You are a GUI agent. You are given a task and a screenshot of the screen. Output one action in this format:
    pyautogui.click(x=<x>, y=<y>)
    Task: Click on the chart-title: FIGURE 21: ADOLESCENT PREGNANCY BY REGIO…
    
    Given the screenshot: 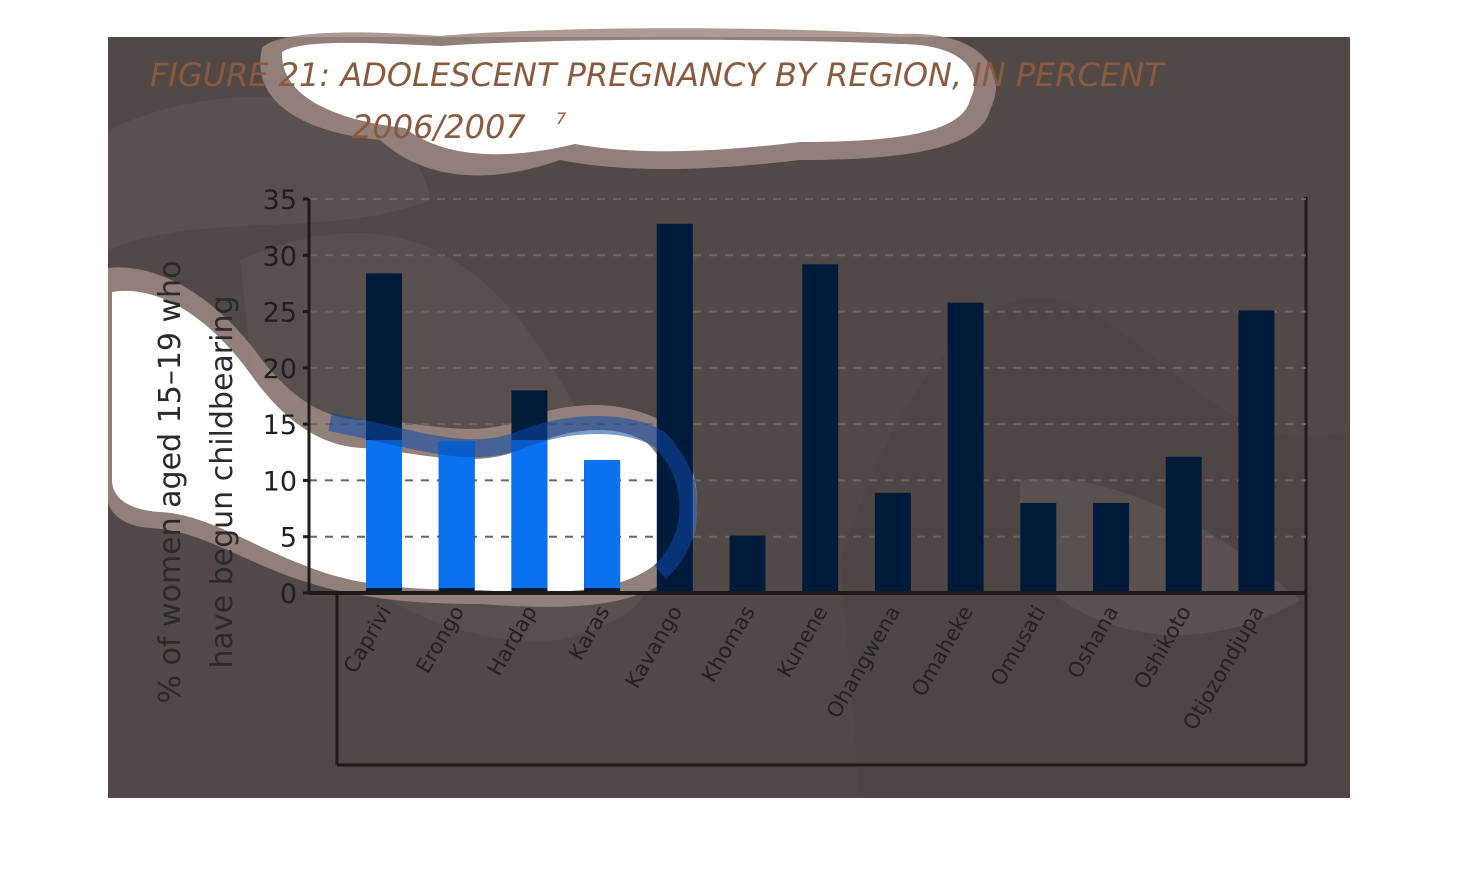 What is the action you would take?
    pyautogui.click(x=658, y=75)
    